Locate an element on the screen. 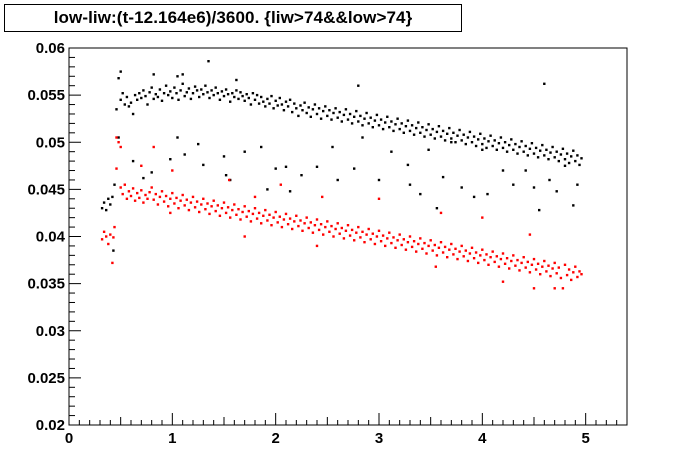  x-tick-label: 2 is located at coordinates (275, 438).